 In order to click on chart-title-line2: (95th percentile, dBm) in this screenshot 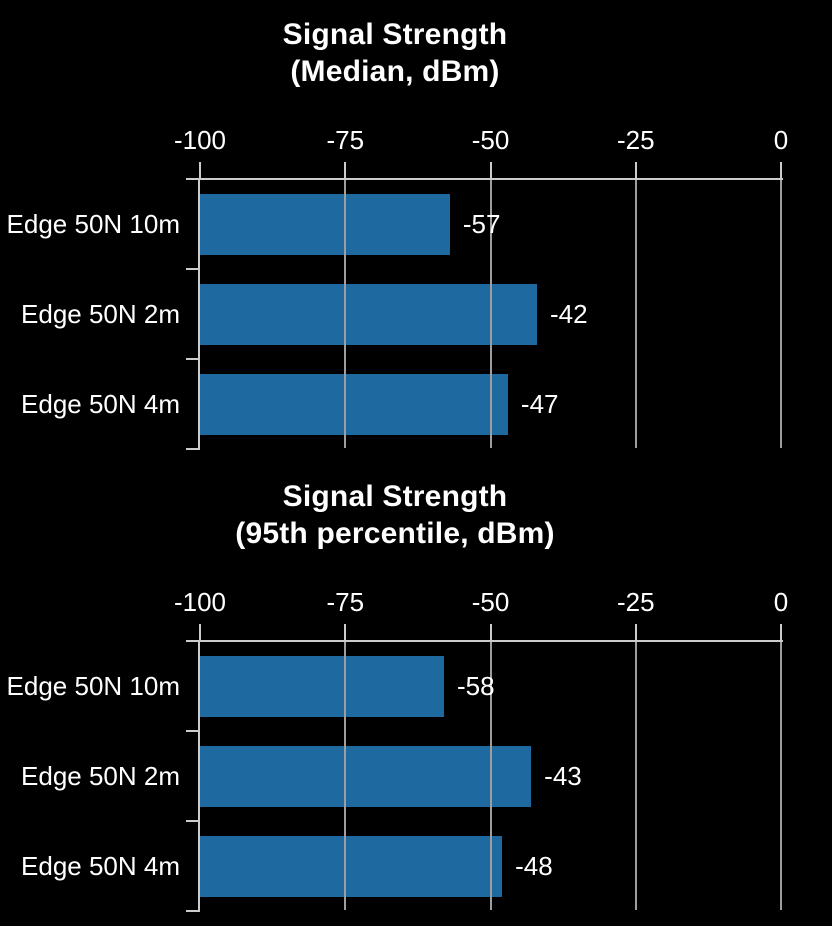, I will do `click(395, 533)`.